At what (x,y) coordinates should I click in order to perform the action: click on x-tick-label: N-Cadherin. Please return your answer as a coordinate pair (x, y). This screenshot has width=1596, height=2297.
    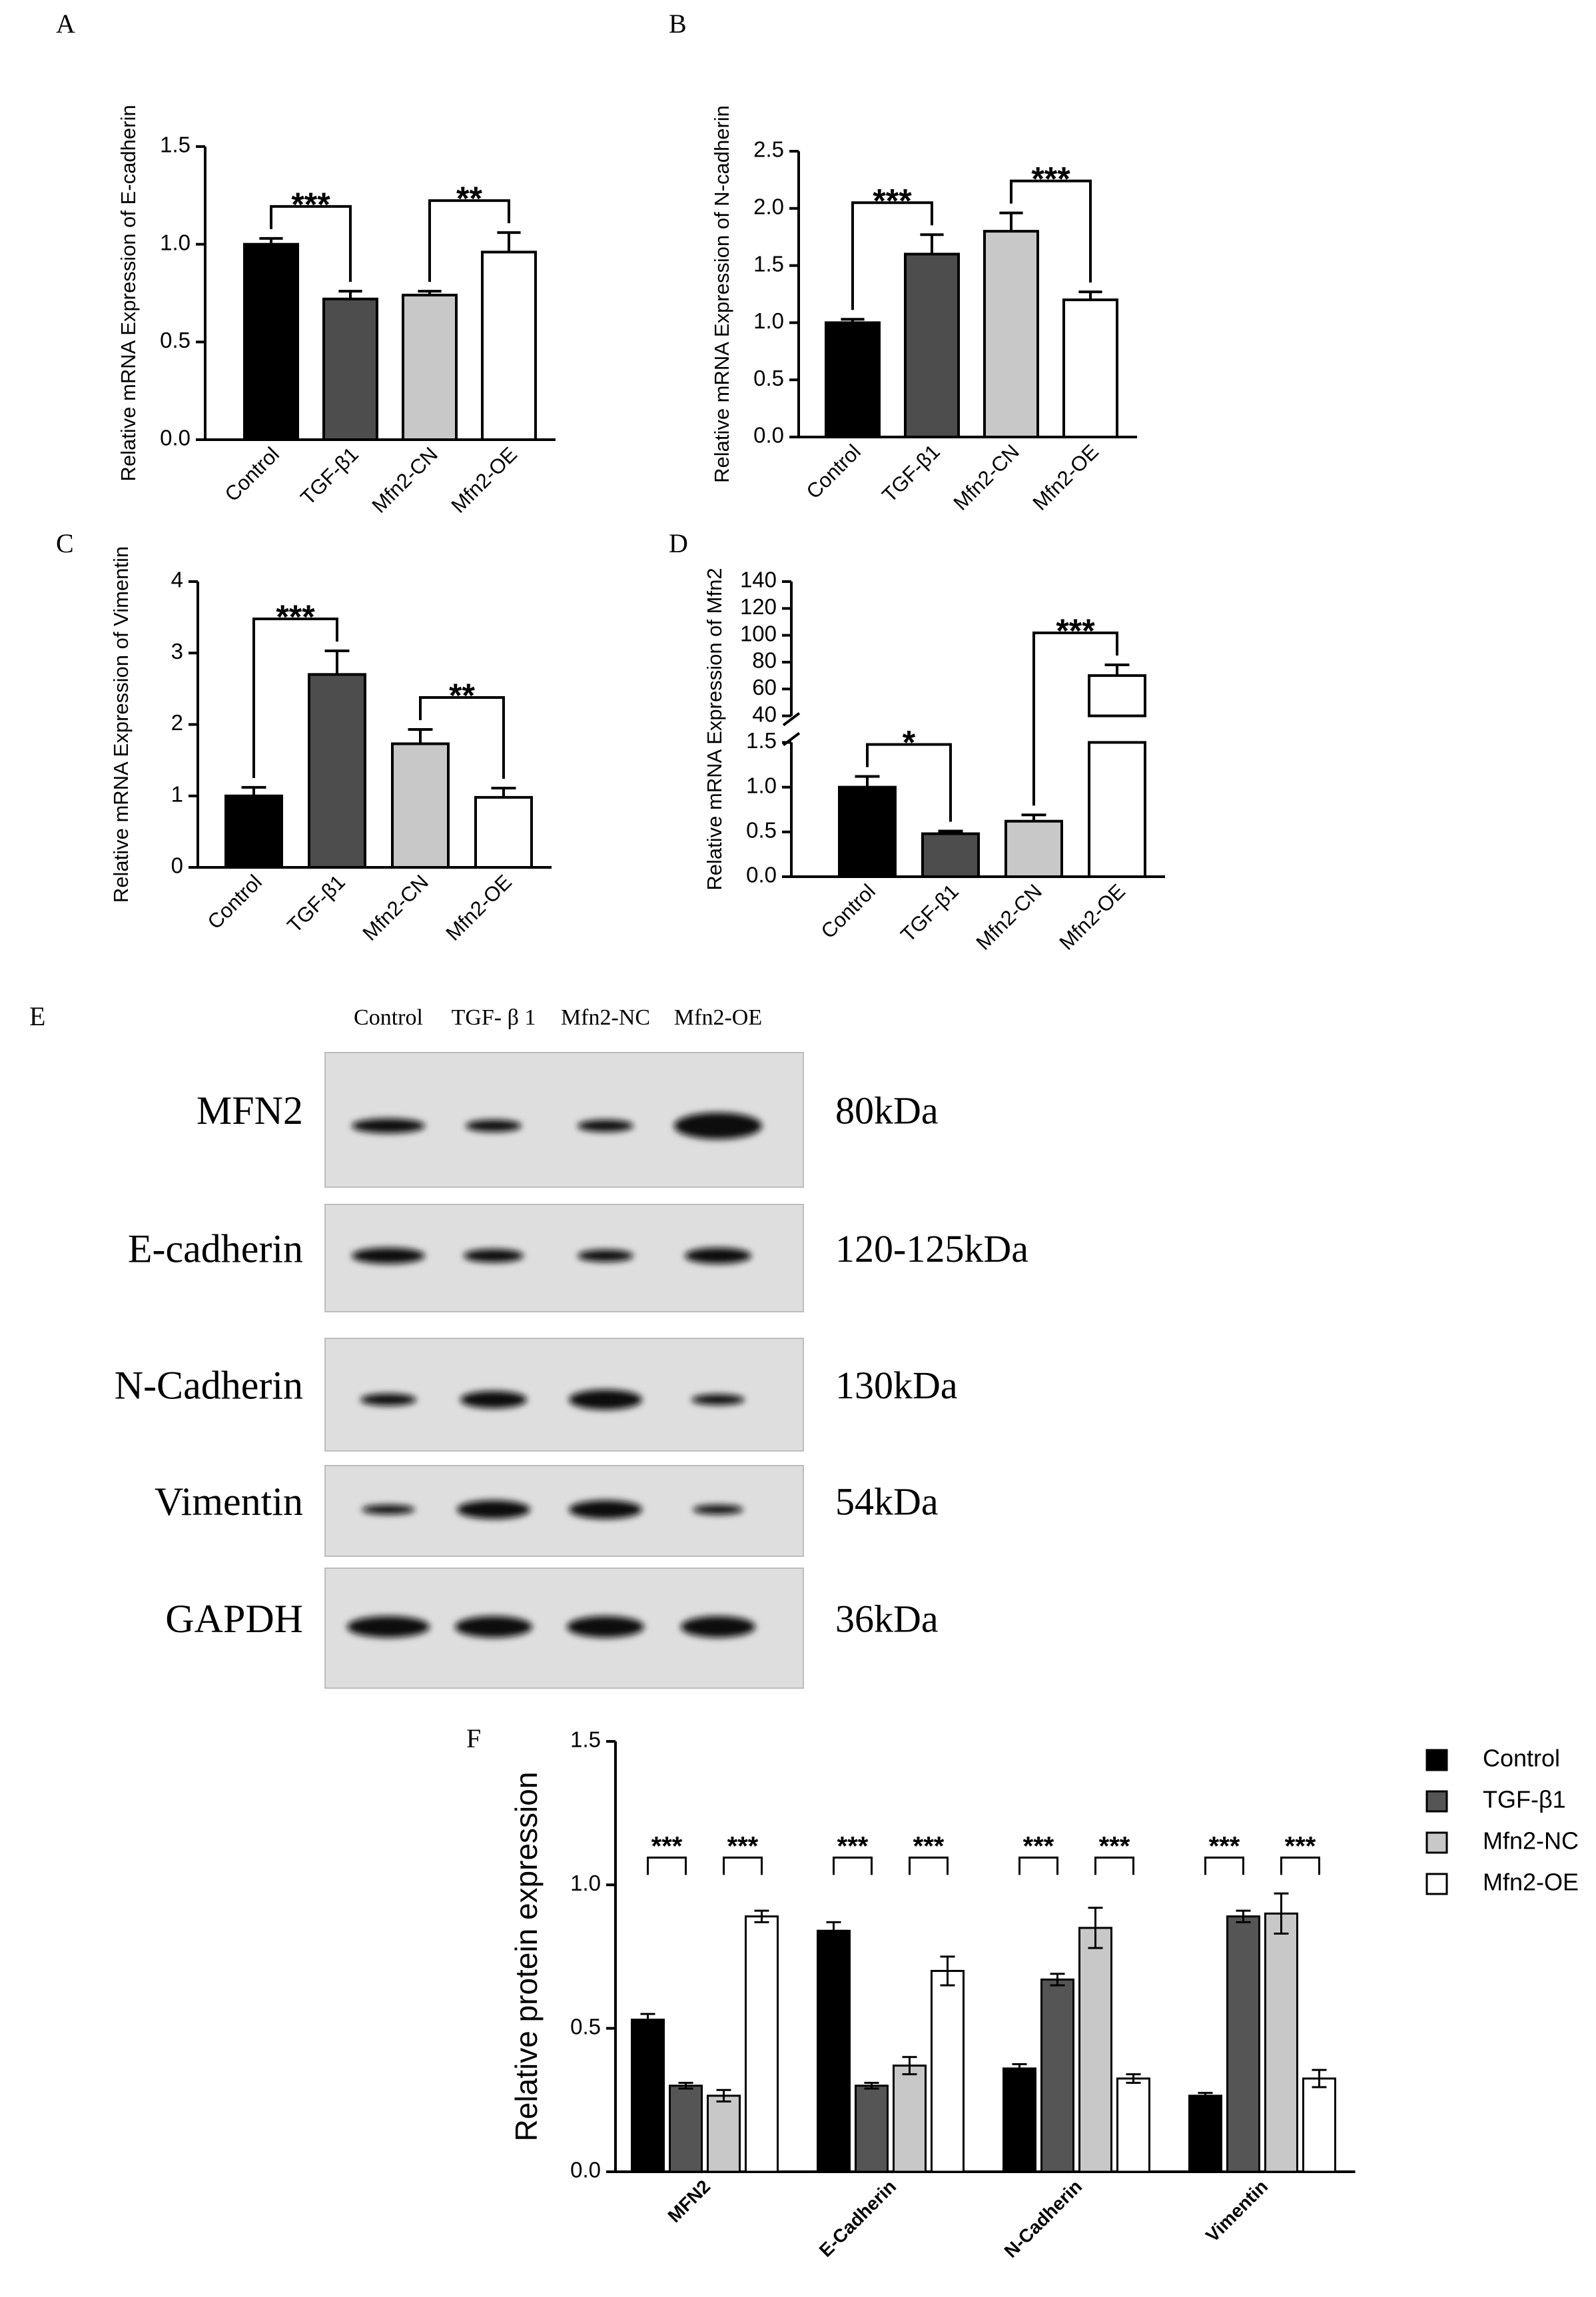
    Looking at the image, I should click on (1043, 2219).